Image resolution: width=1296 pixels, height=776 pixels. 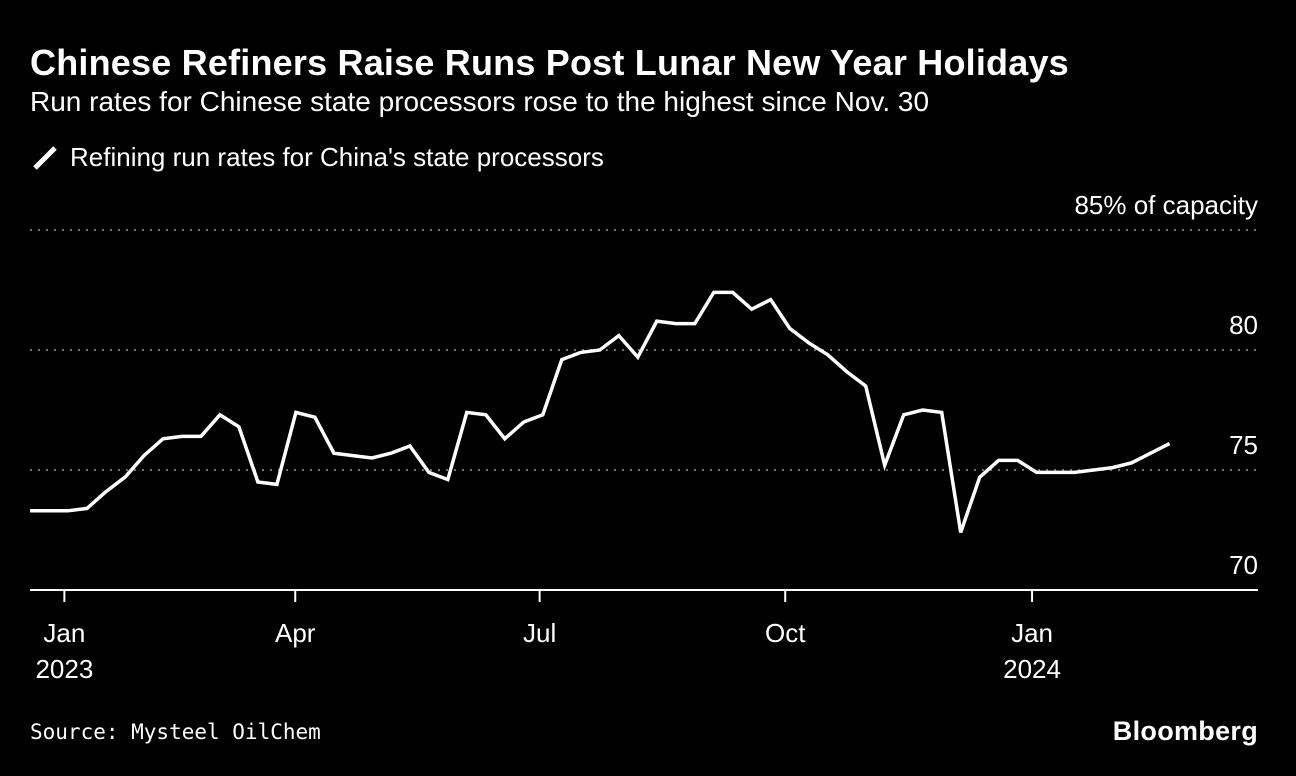 I want to click on bloomberg-logo: Bloomberg, so click(x=1185, y=731).